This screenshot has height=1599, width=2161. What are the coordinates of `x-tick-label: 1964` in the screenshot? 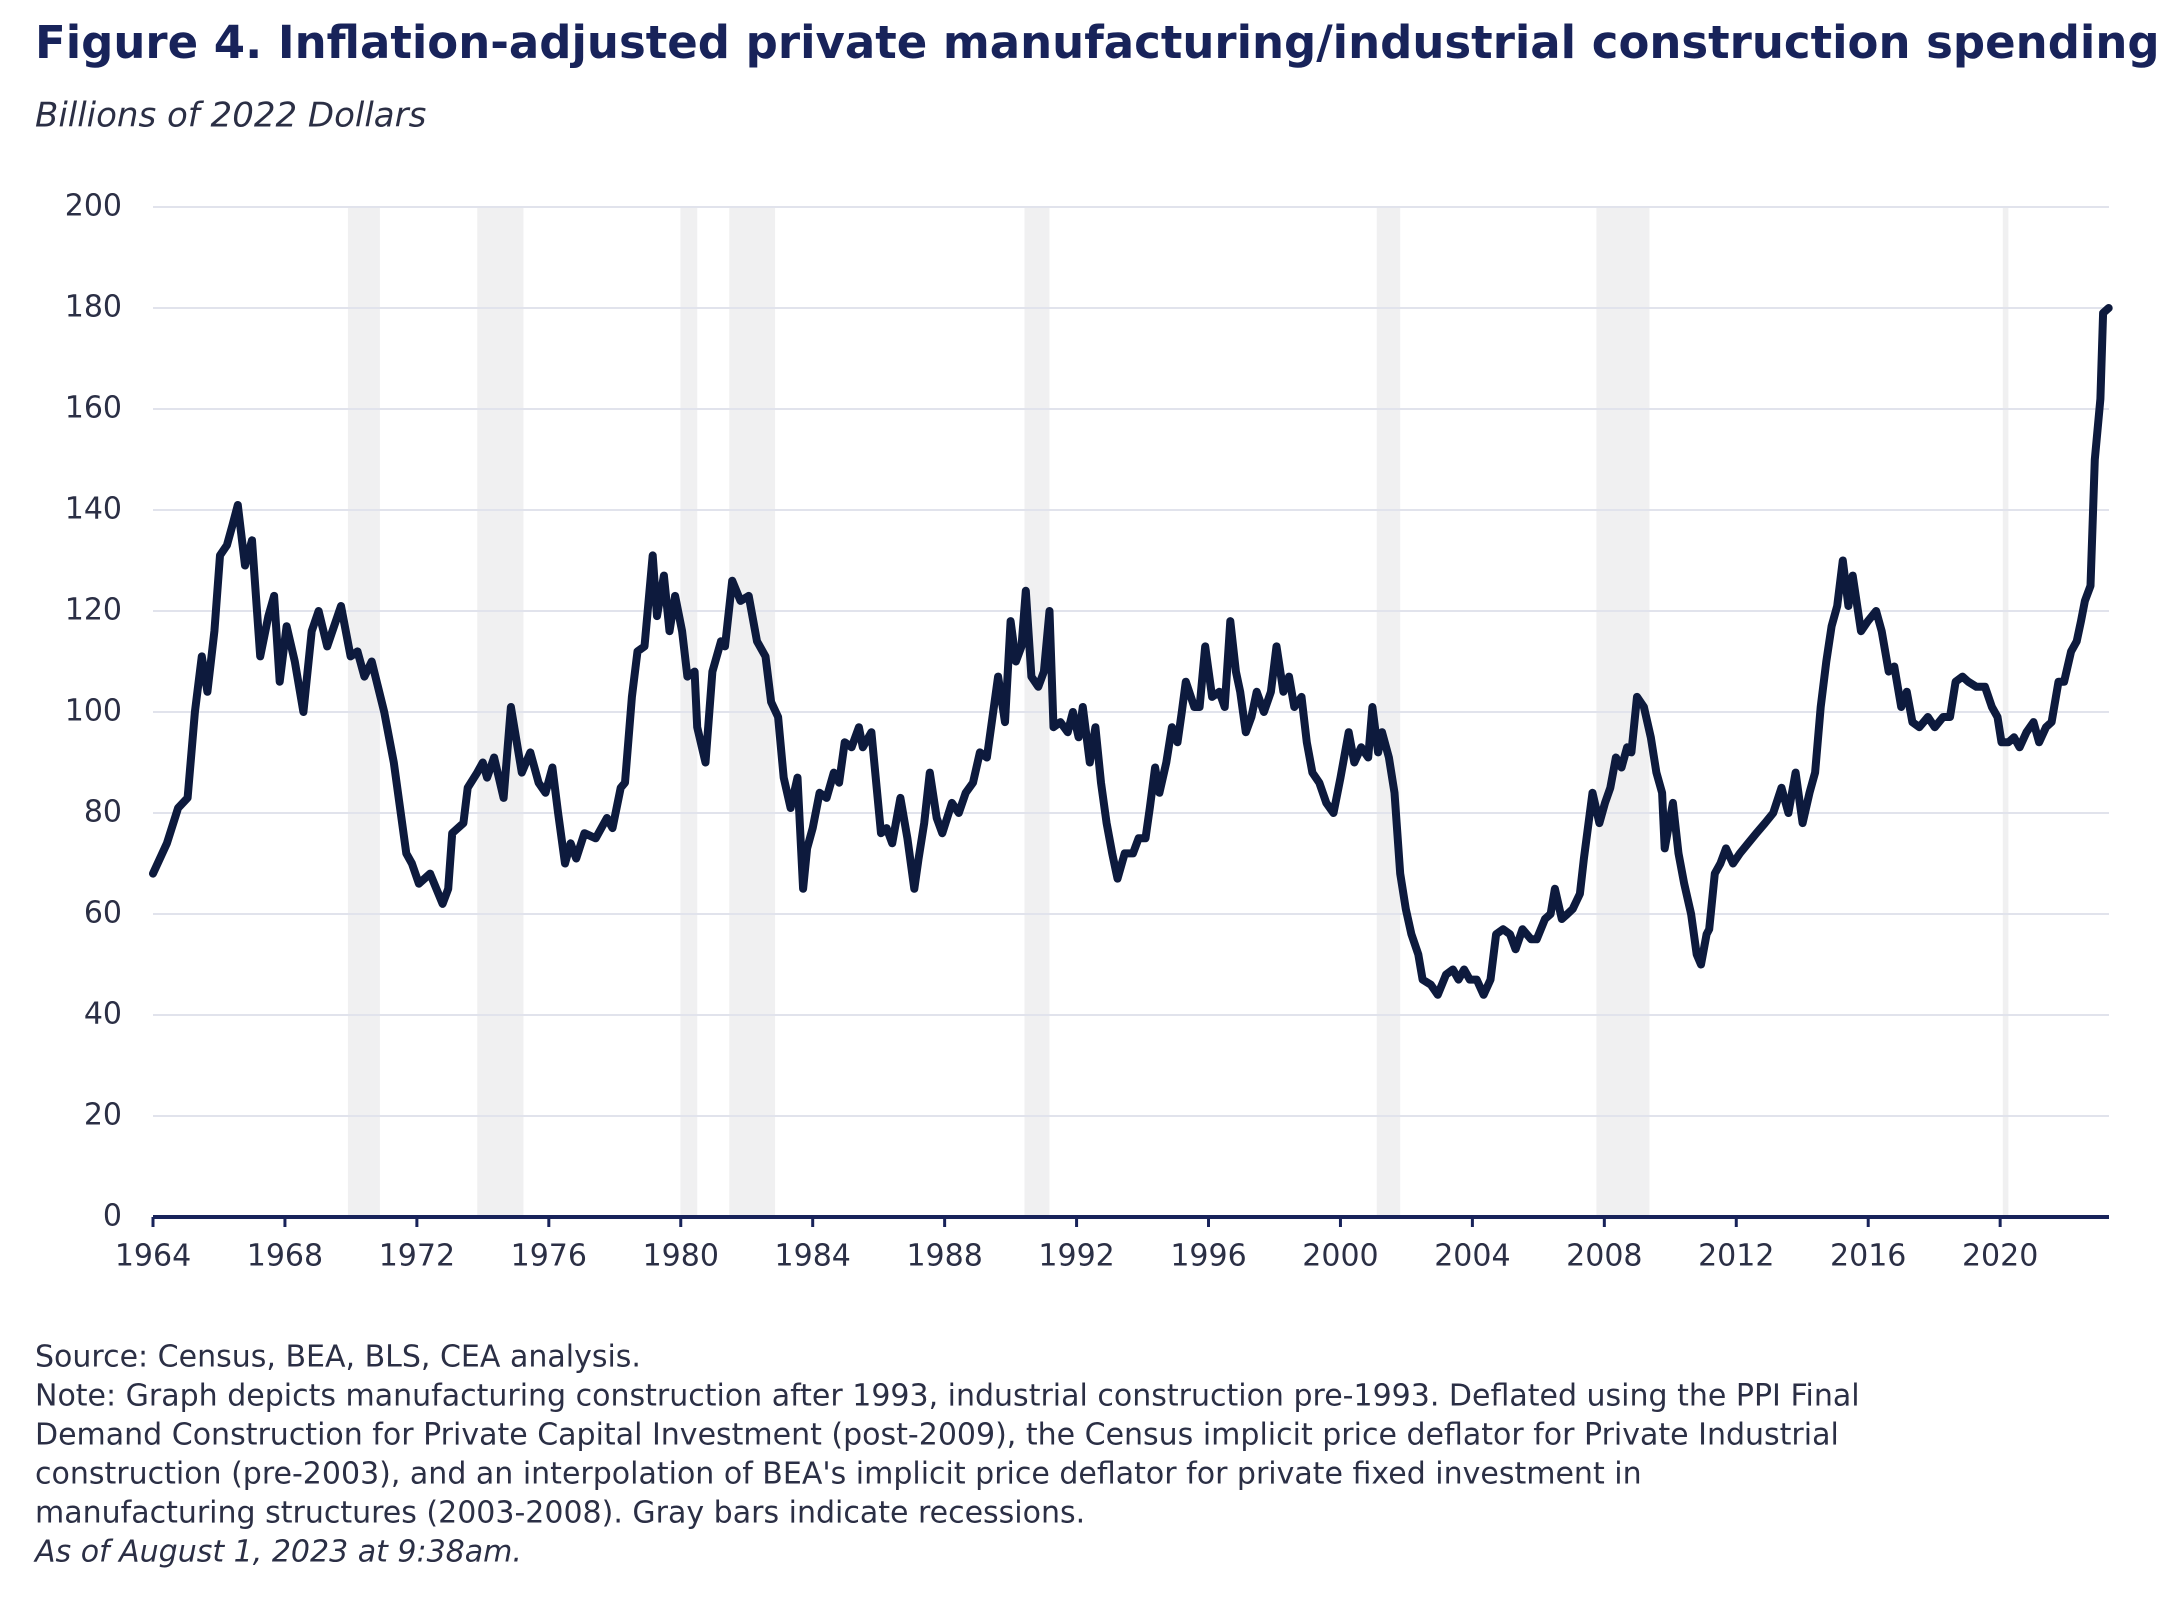 It's located at (153, 1256).